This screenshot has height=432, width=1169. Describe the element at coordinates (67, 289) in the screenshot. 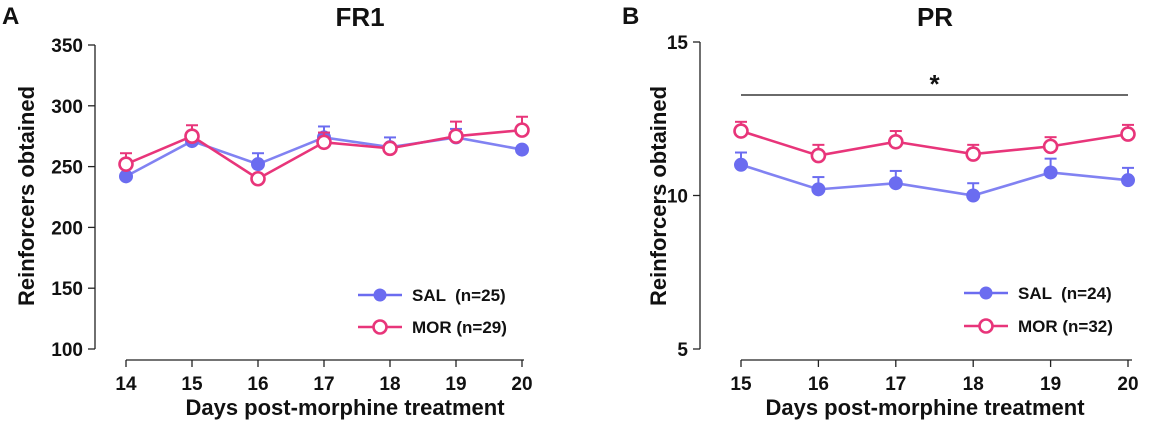

I see `y-tick-label-a-1: 150` at that location.